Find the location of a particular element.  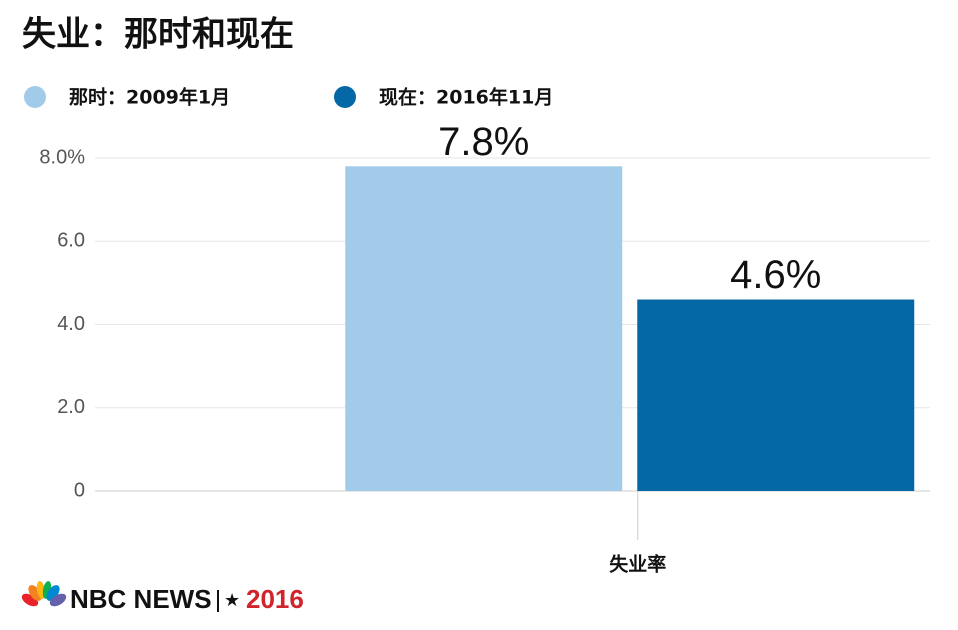

logo: NBC NEWS ★ 2016 is located at coordinates (162, 597).